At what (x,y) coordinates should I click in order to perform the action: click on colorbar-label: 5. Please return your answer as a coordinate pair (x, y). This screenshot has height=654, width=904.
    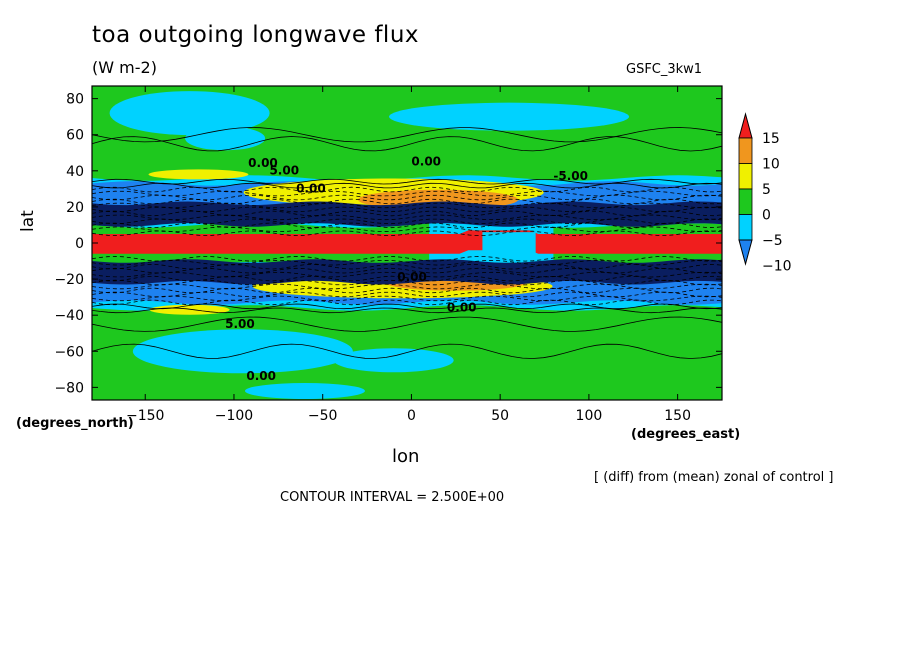
    Looking at the image, I should click on (766, 190).